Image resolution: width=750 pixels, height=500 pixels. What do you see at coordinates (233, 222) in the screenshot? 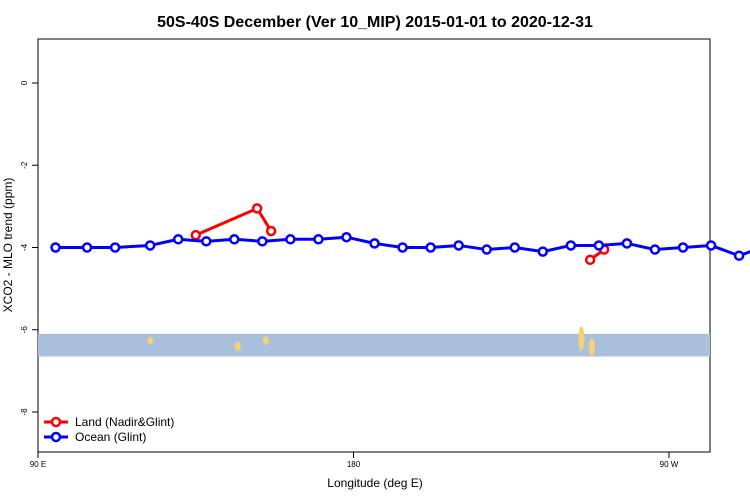
I see `land-series` at bounding box center [233, 222].